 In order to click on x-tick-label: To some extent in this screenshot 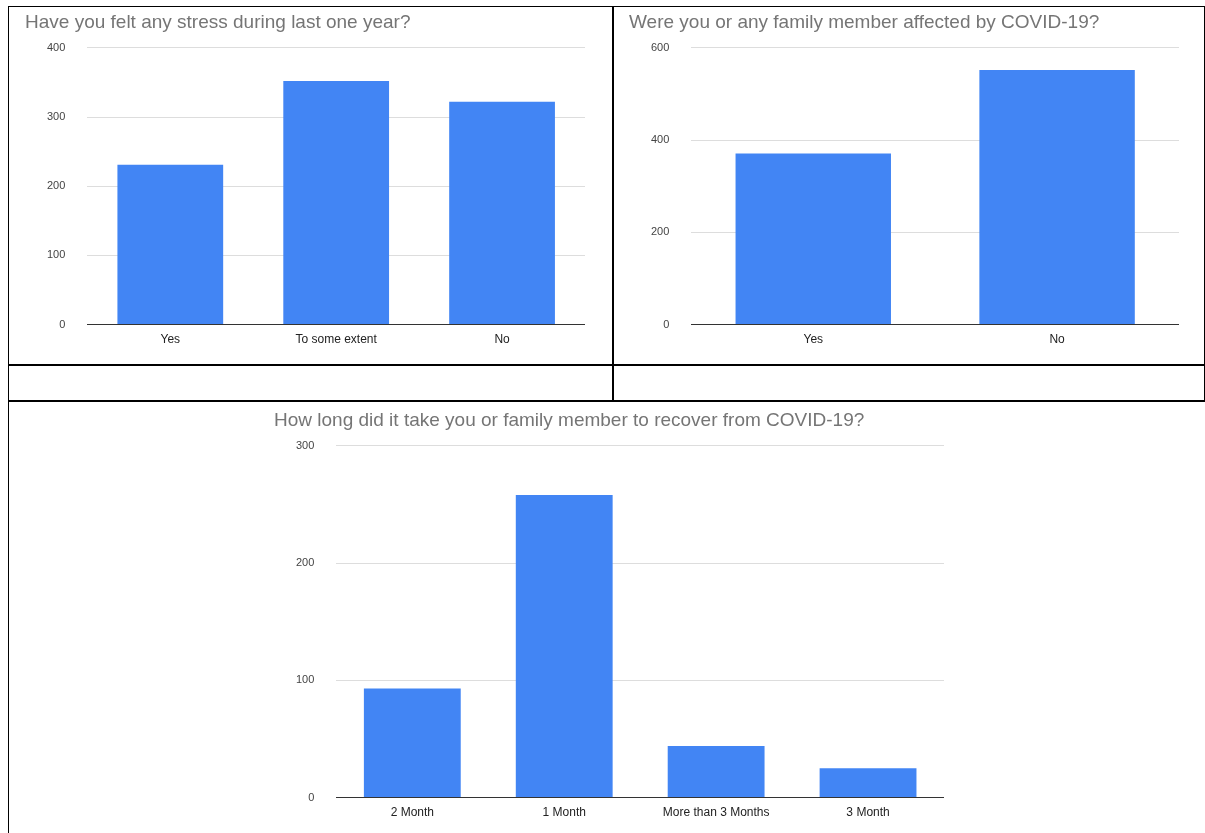, I will do `click(336, 339)`.